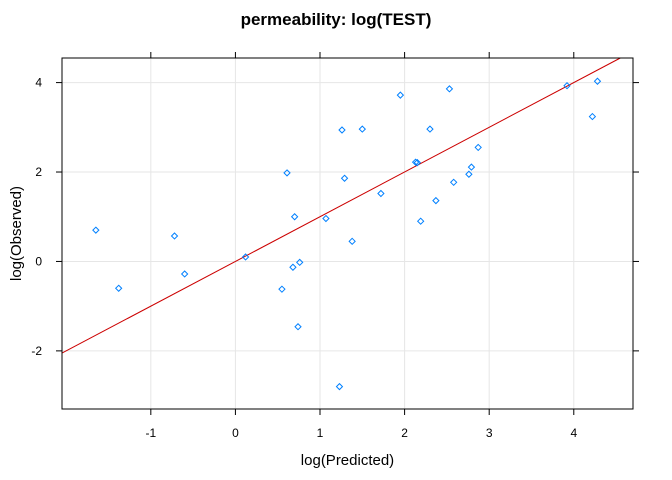 This screenshot has width=672, height=480. What do you see at coordinates (489, 433) in the screenshot?
I see `x-tick-label: 3` at bounding box center [489, 433].